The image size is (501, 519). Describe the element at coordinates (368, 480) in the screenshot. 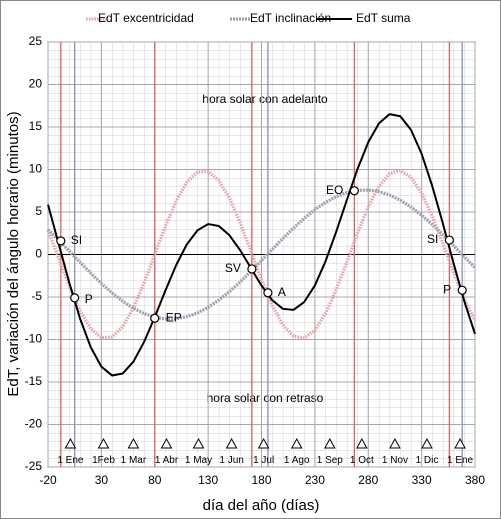

I see `x-tick-label: 280` at that location.